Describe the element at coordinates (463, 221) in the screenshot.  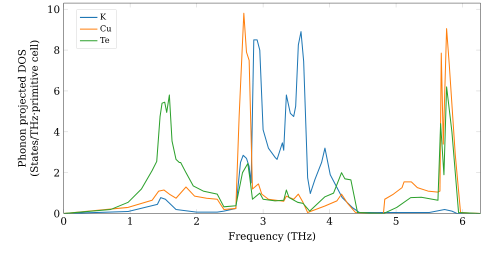
I see `x-tick-label: 6` at that location.